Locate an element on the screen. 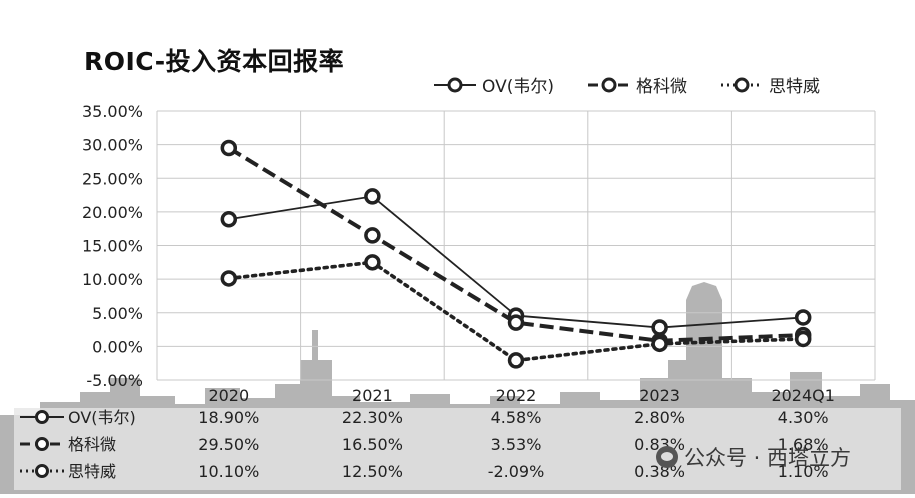 The image size is (915, 498). legend-item-gekewei: 格科微 is located at coordinates (637, 84).